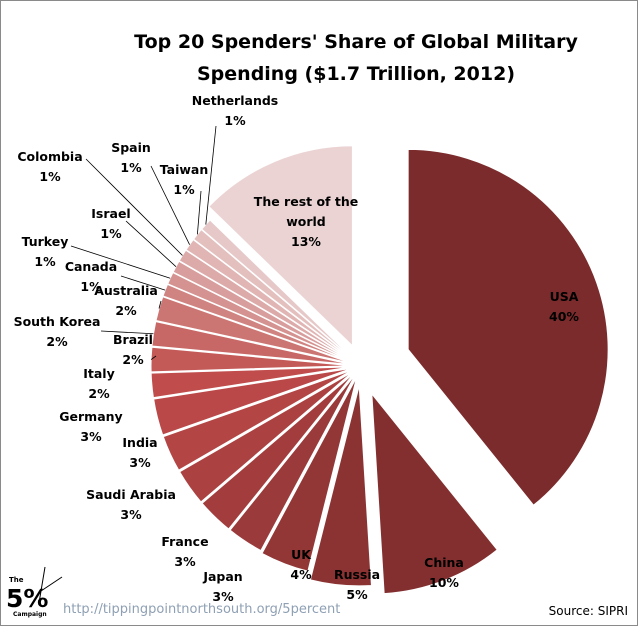  I want to click on slice-label-italy: Italy 2%, so click(99, 383).